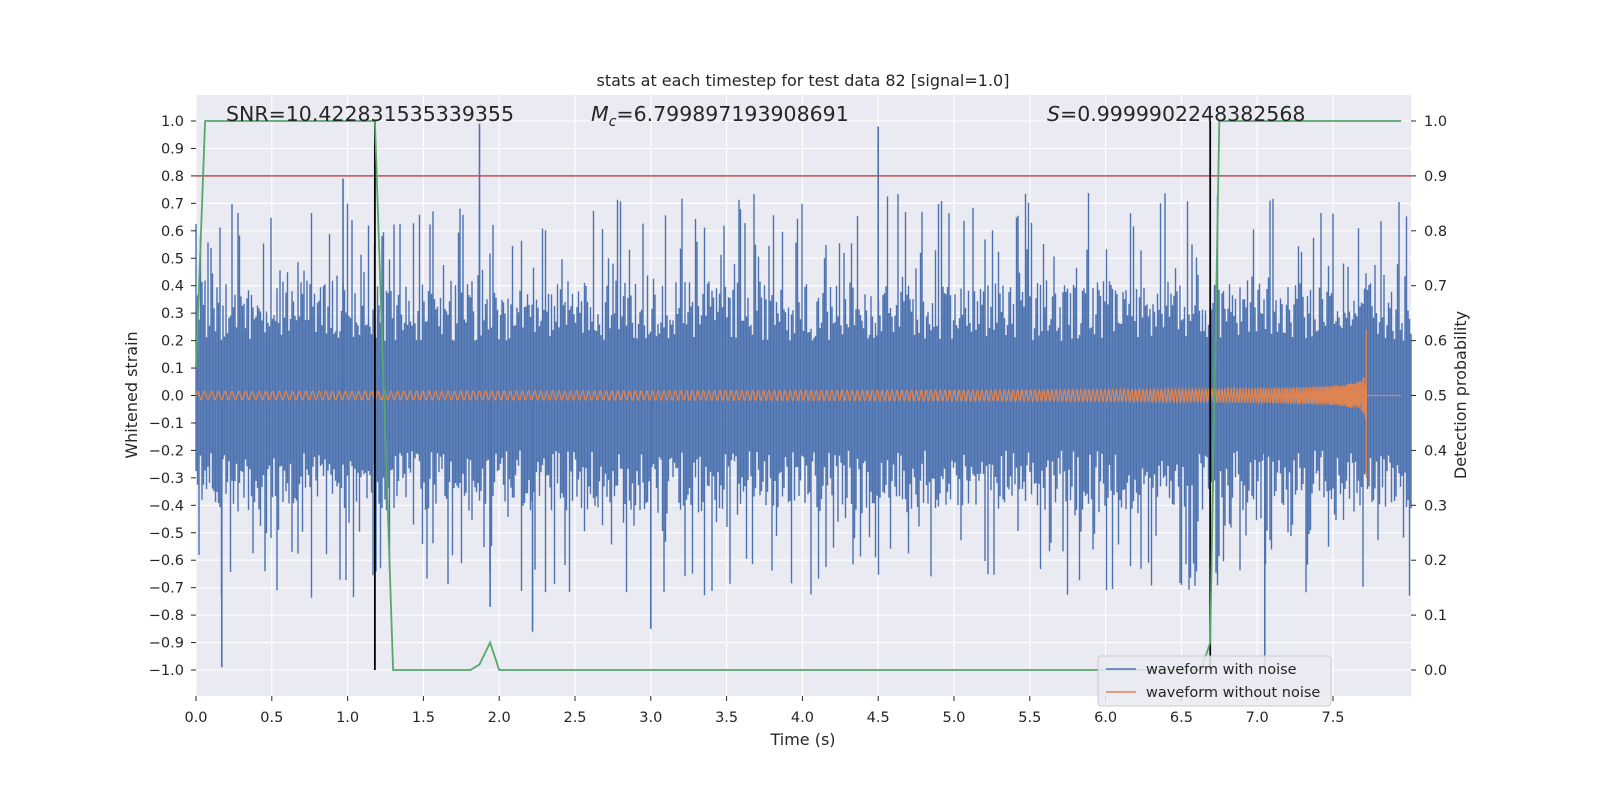 The width and height of the screenshot is (1600, 800). I want to click on legend-label-clean: waveform without noise, so click(1233, 693).